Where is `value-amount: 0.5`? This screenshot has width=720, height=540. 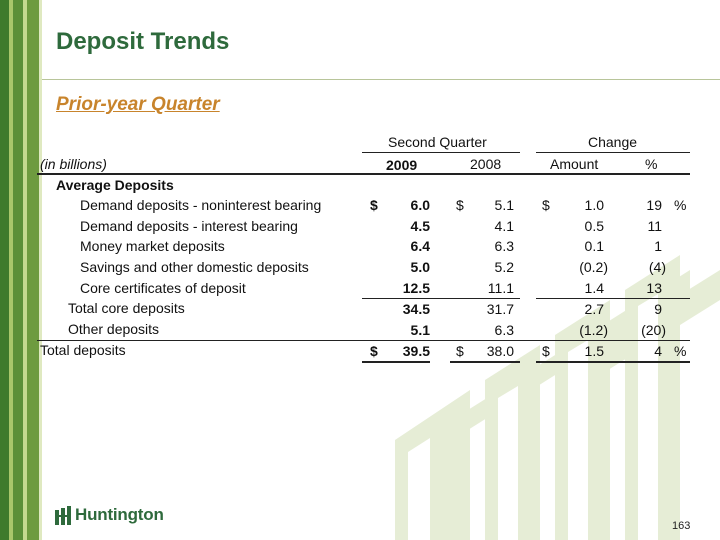 value-amount: 0.5 is located at coordinates (594, 226).